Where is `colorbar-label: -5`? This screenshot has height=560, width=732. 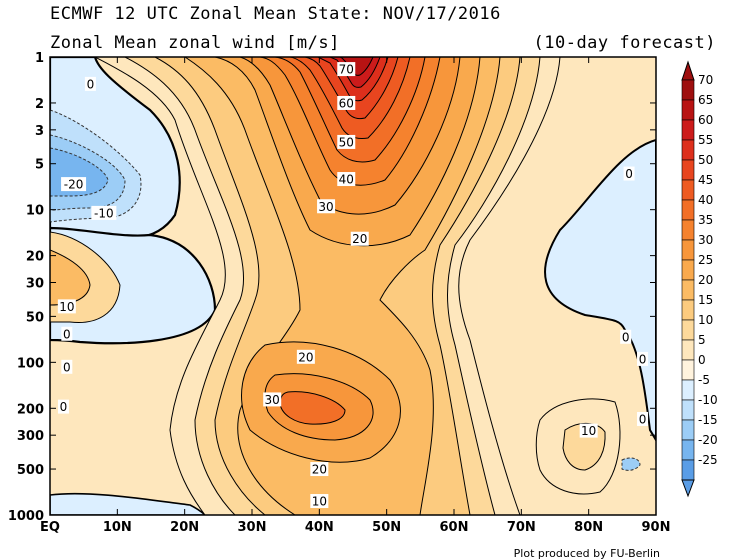
colorbar-label: -5 is located at coordinates (704, 380).